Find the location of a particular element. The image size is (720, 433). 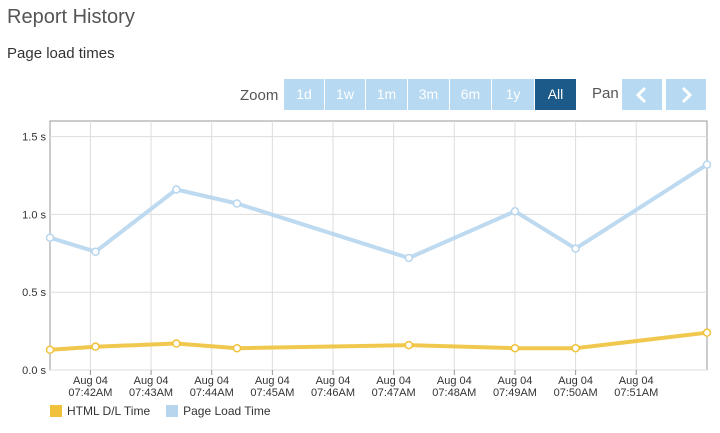

zoom-button-6m: 6m is located at coordinates (470, 94).